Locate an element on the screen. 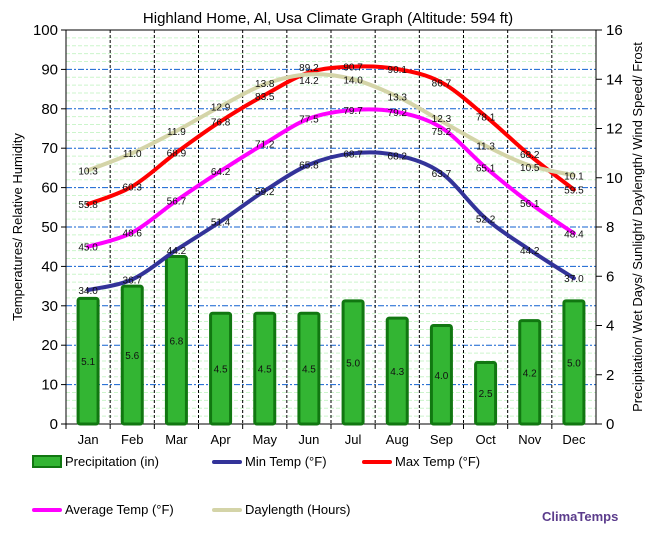  brand-logo: ClimaTemps is located at coordinates (580, 516).